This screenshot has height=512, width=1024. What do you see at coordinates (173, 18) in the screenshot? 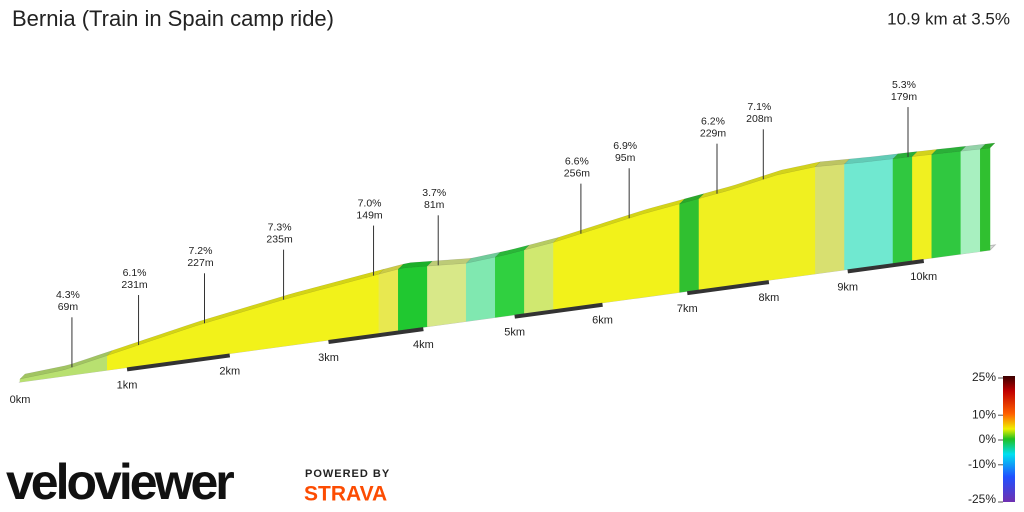
I see `title: Bernia (Train in Spain camp ride)` at bounding box center [173, 18].